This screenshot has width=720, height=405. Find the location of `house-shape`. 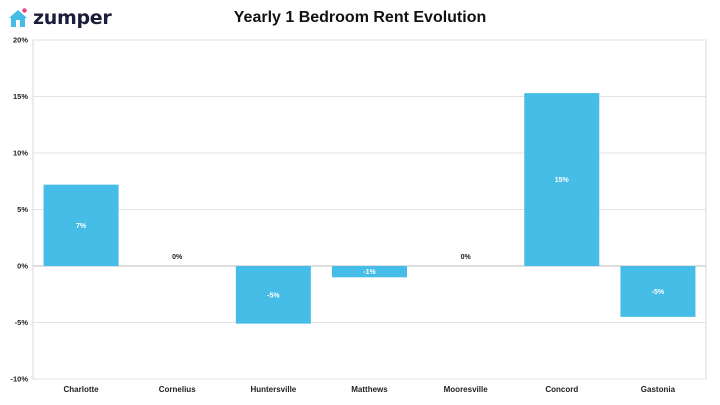

house-shape is located at coordinates (18, 18).